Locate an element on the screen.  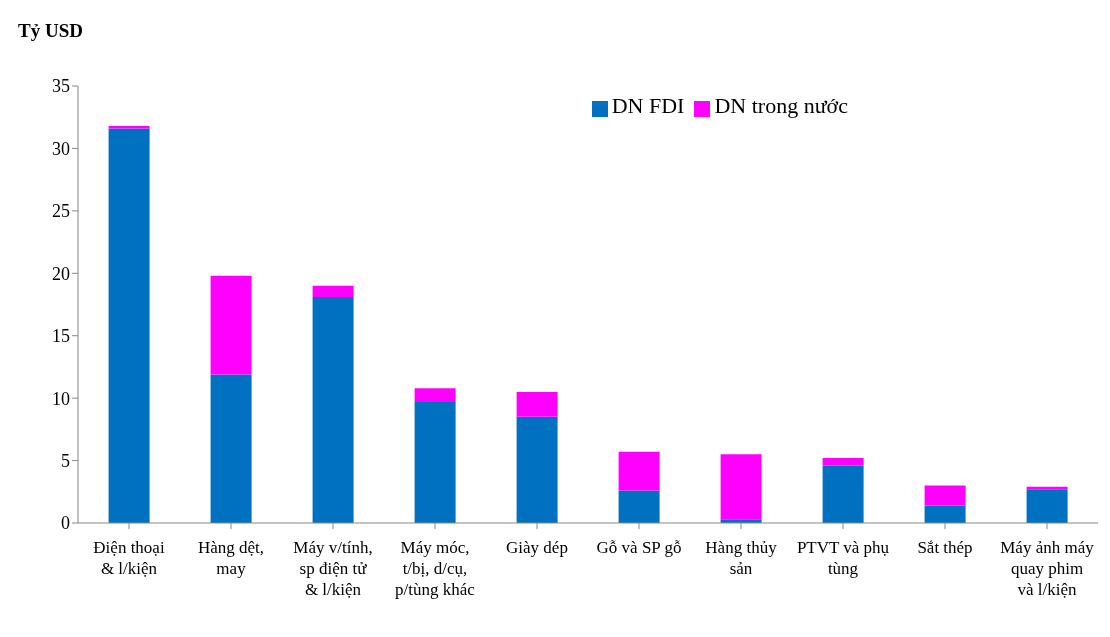
y-axis-title: Tỷ USD is located at coordinates (50, 31).